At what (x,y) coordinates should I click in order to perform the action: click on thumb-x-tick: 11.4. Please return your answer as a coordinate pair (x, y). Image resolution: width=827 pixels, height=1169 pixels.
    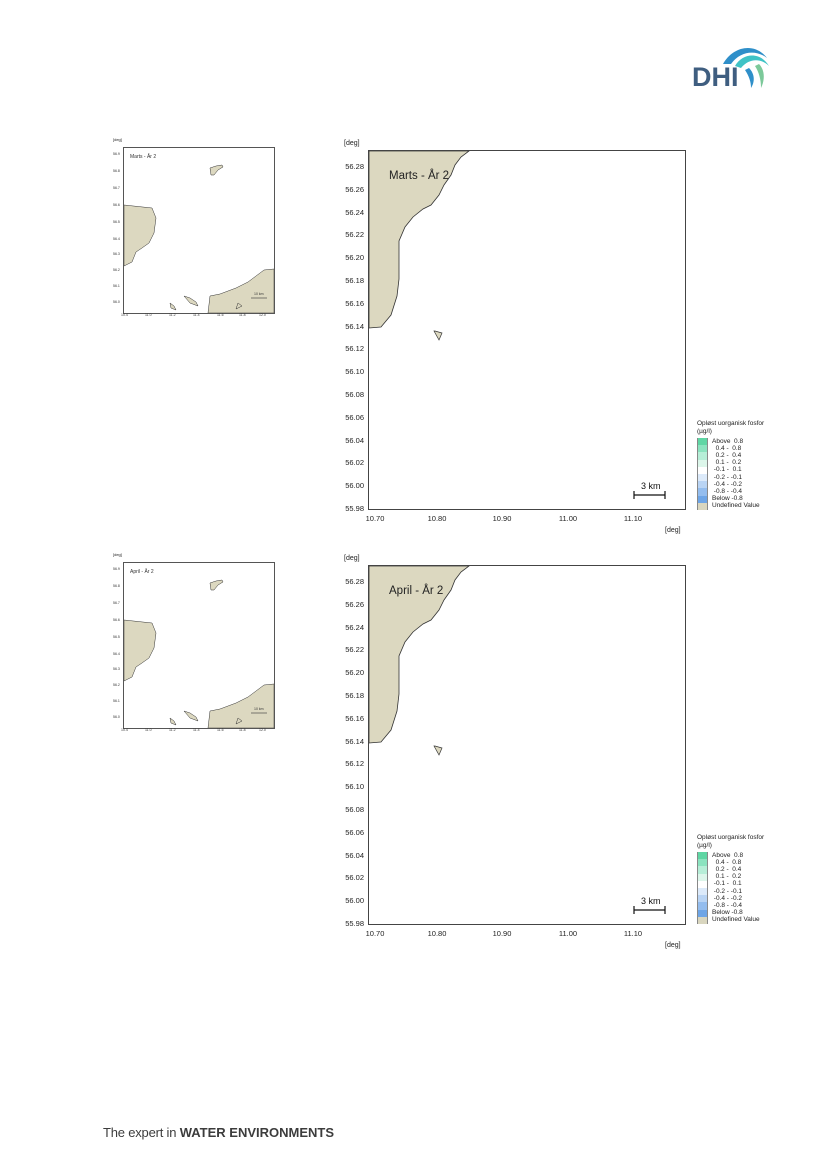
    Looking at the image, I should click on (196, 730).